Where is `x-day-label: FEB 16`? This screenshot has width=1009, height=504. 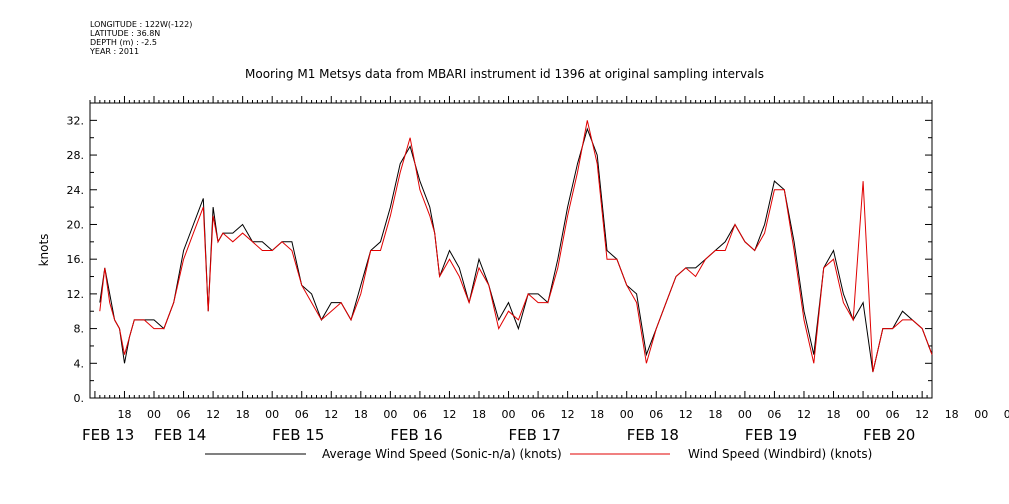 x-day-label: FEB 16 is located at coordinates (416, 435).